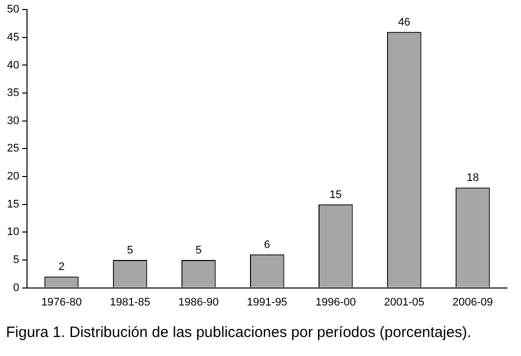  I want to click on data-label: 46, so click(404, 22).